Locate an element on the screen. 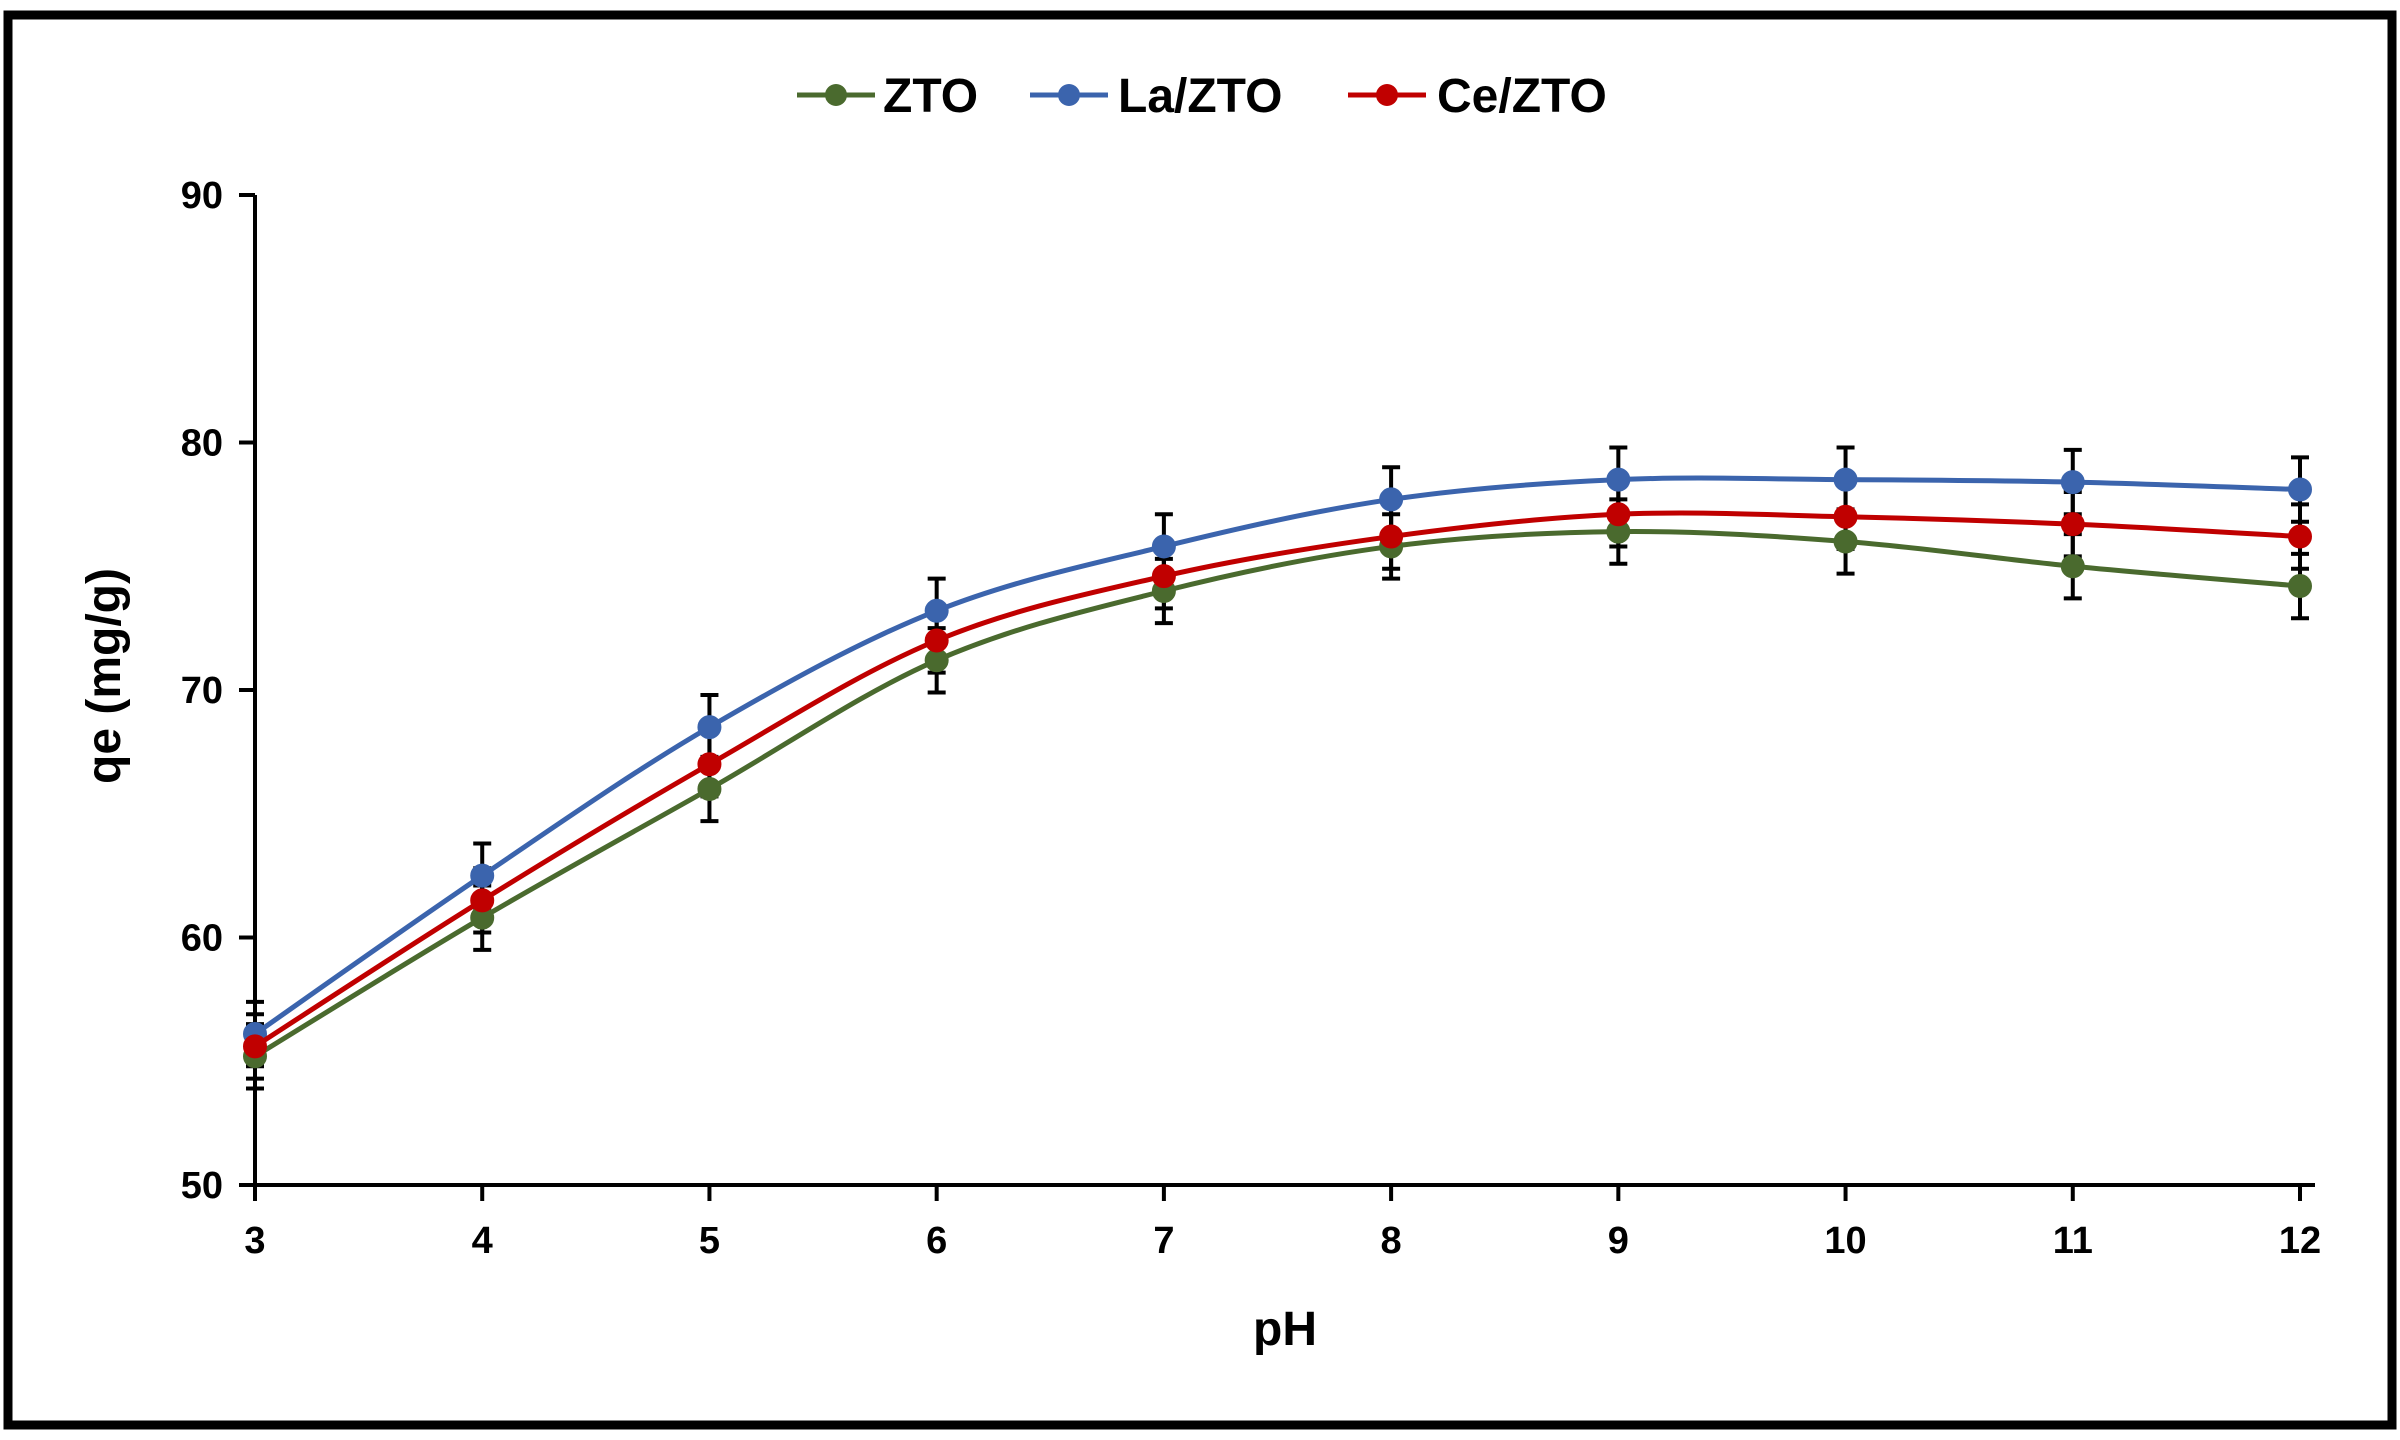 The image size is (2400, 1440). legend-label-la-zto: La/ZTO is located at coordinates (1200, 96).